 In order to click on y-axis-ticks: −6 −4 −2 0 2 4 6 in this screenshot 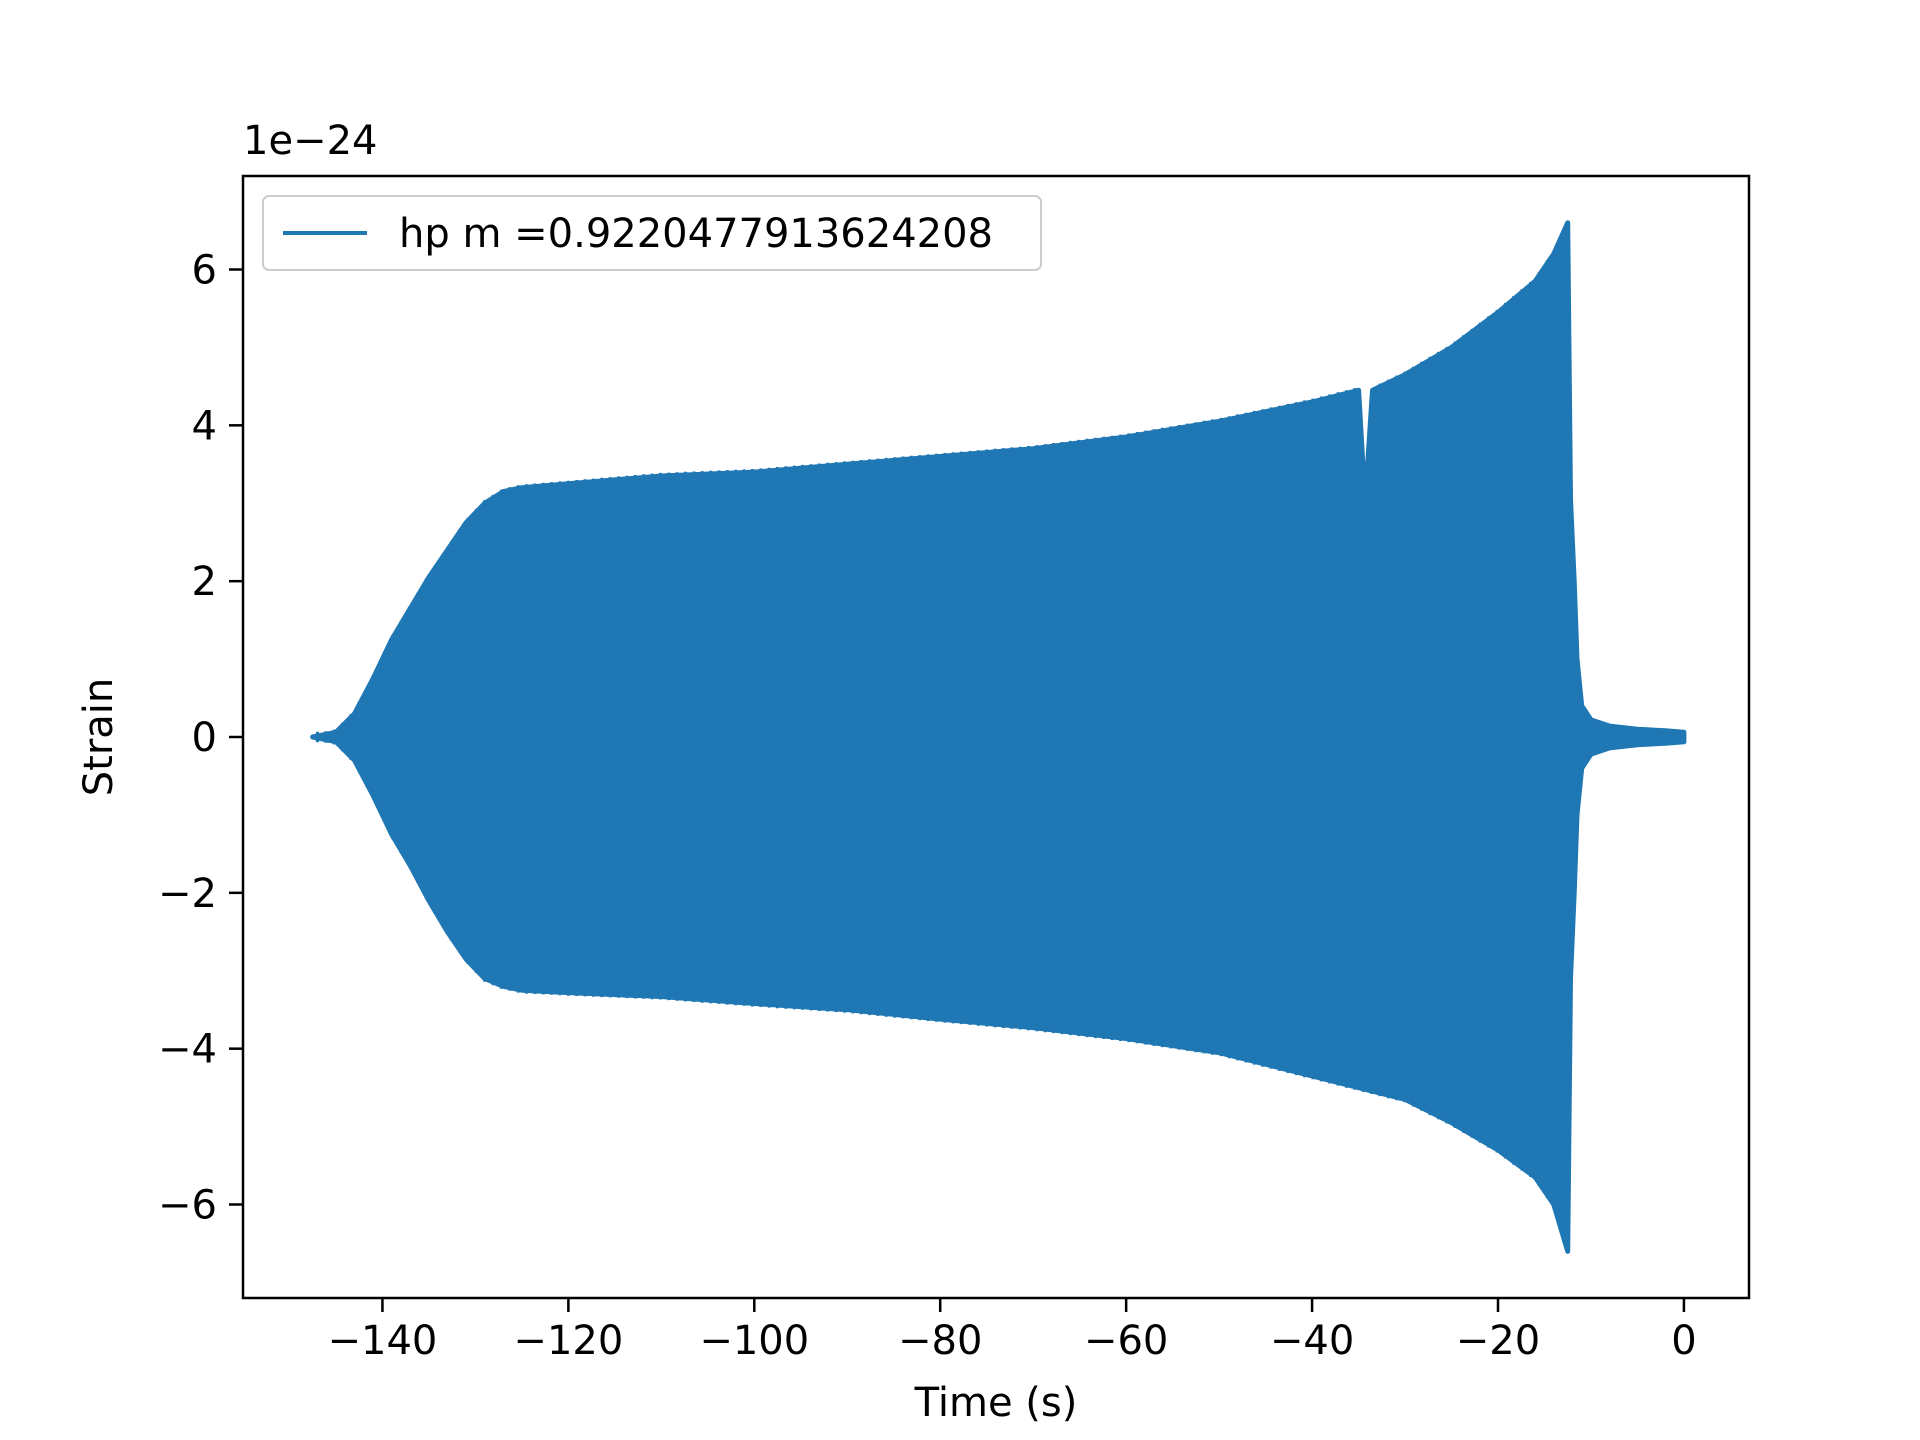, I will do `click(200, 738)`.